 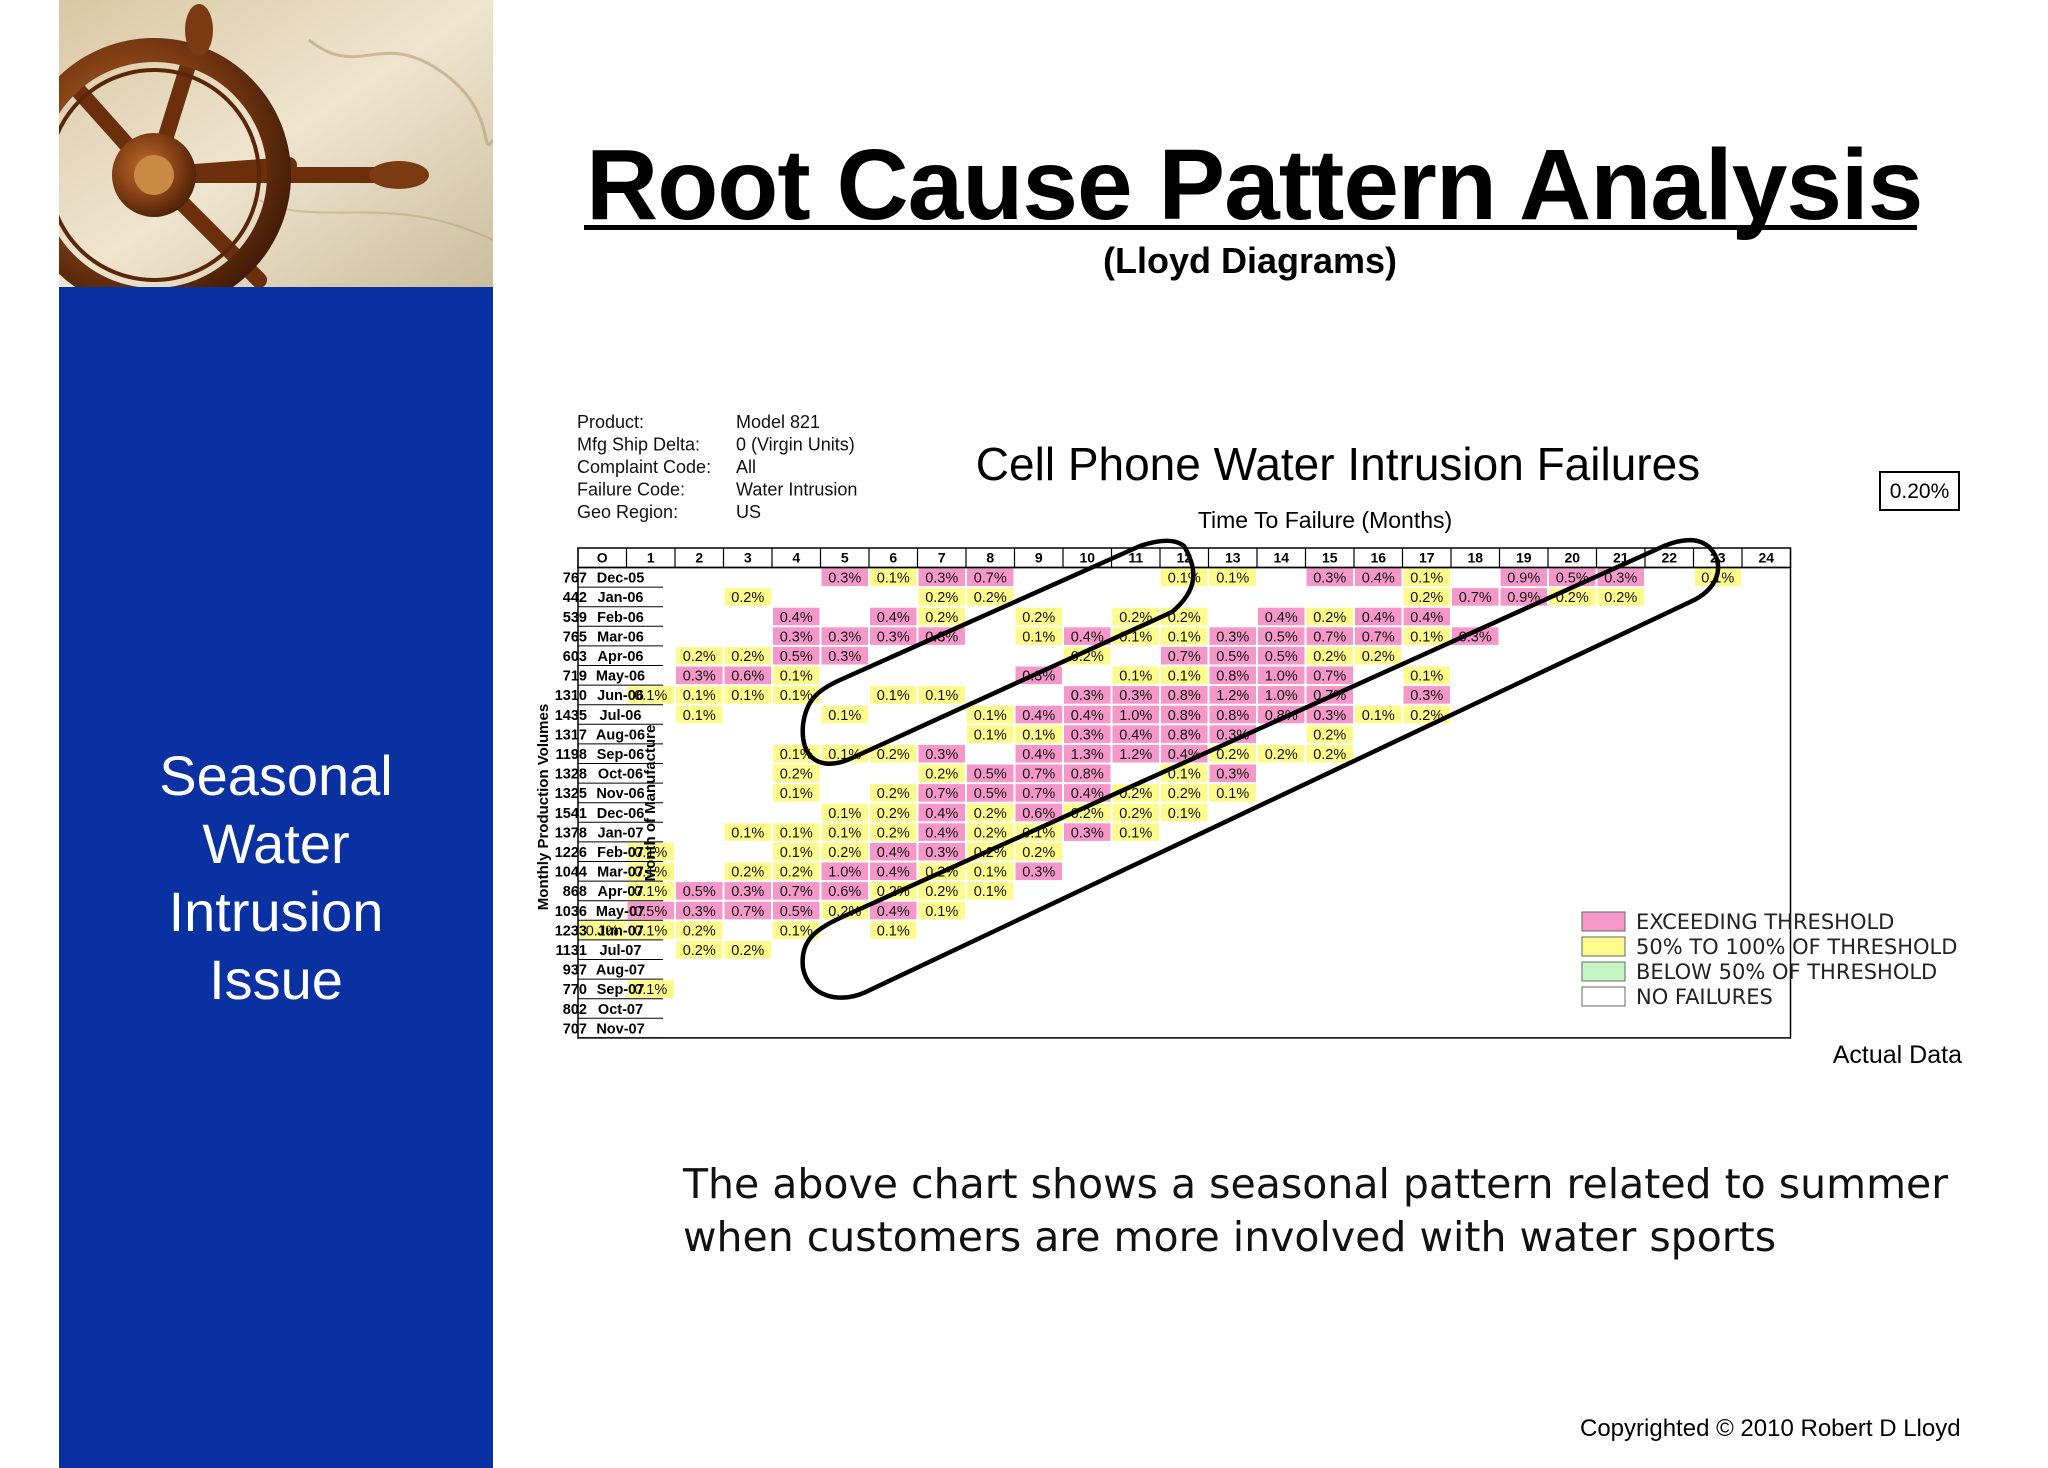 What do you see at coordinates (1897, 1055) in the screenshot?
I see `actual-data-note: Actual Data` at bounding box center [1897, 1055].